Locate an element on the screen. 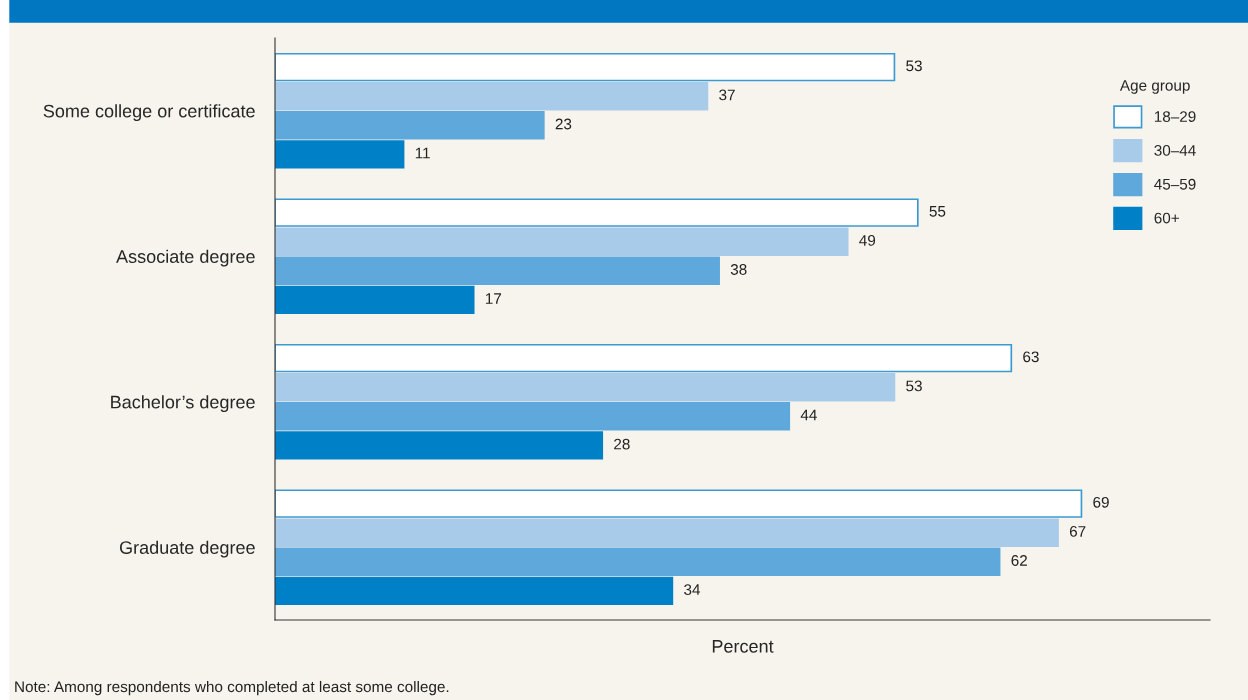 Image resolution: width=1248 pixels, height=700 pixels. data-label: 67 is located at coordinates (1077, 531).